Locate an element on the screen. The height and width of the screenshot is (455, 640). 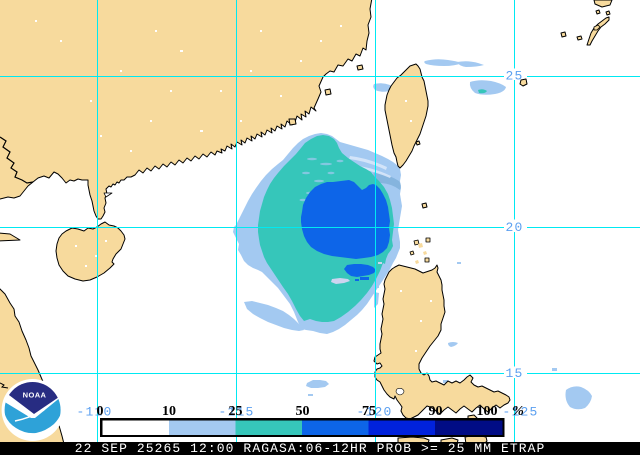
svg-text: 90 is located at coordinates (436, 411).